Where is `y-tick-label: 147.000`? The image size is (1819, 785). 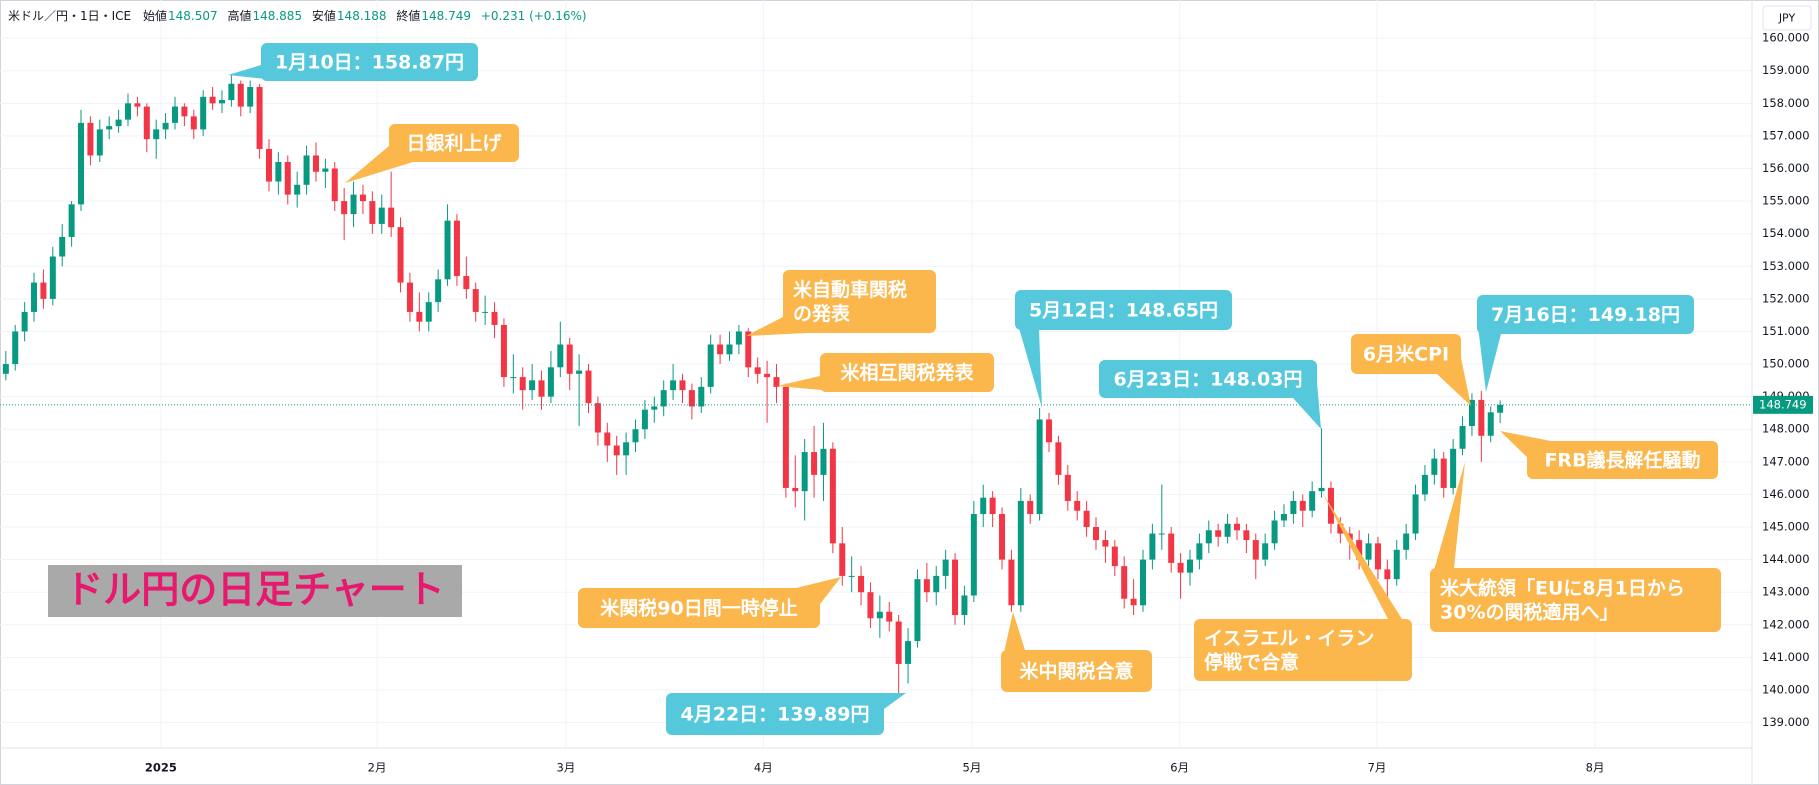 y-tick-label: 147.000 is located at coordinates (1786, 461).